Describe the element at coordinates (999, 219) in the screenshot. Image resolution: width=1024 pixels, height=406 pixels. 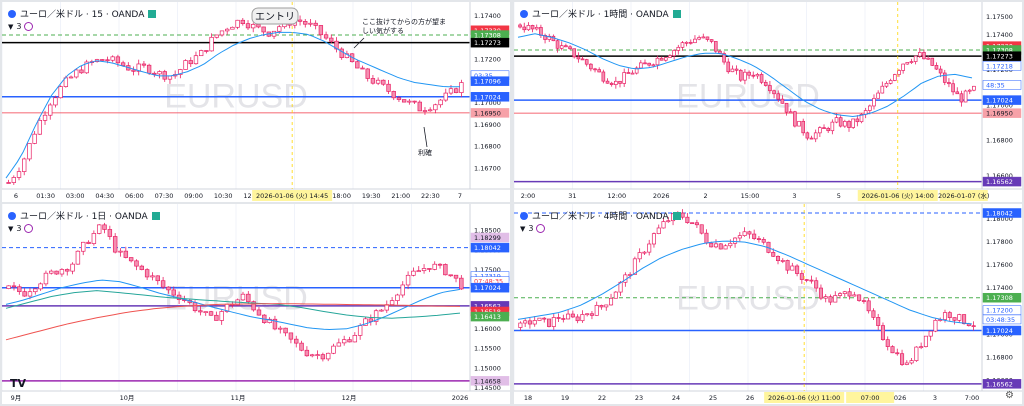
I see `y-tick-label: 1.18000` at that location.